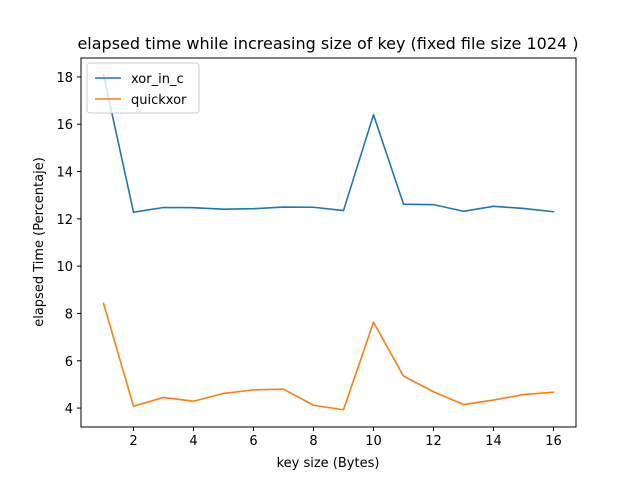  Describe the element at coordinates (373, 441) in the screenshot. I see `x-tick-label: 10` at that location.